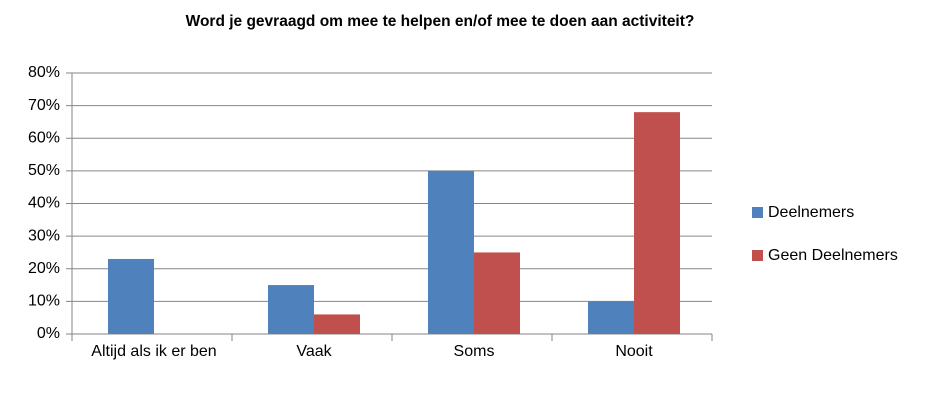 The height and width of the screenshot is (403, 948). What do you see at coordinates (474, 351) in the screenshot?
I see `x-tick-label: Soms` at bounding box center [474, 351].